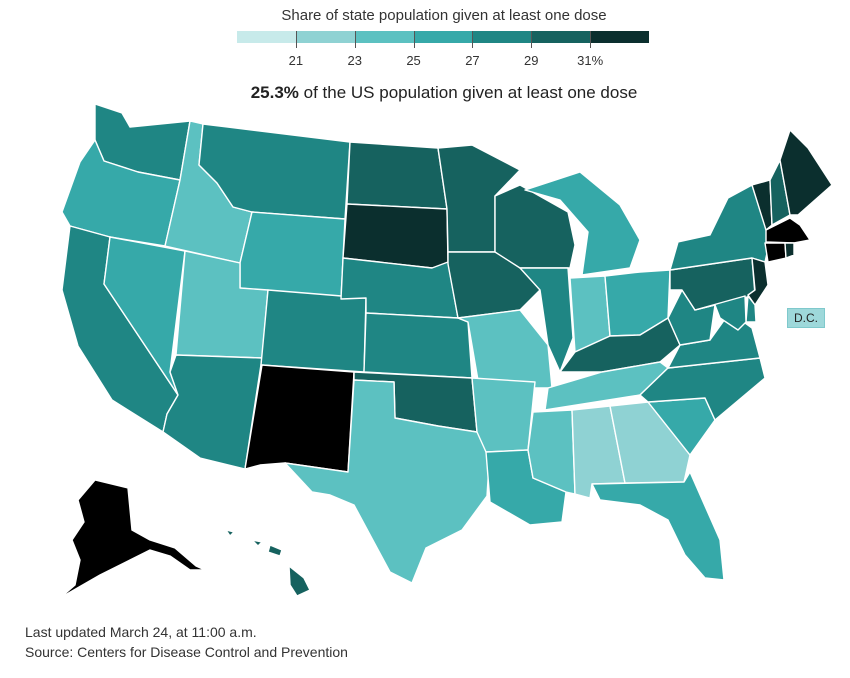 The image size is (850, 678). What do you see at coordinates (132, 539) in the screenshot?
I see `state-AK` at bounding box center [132, 539].